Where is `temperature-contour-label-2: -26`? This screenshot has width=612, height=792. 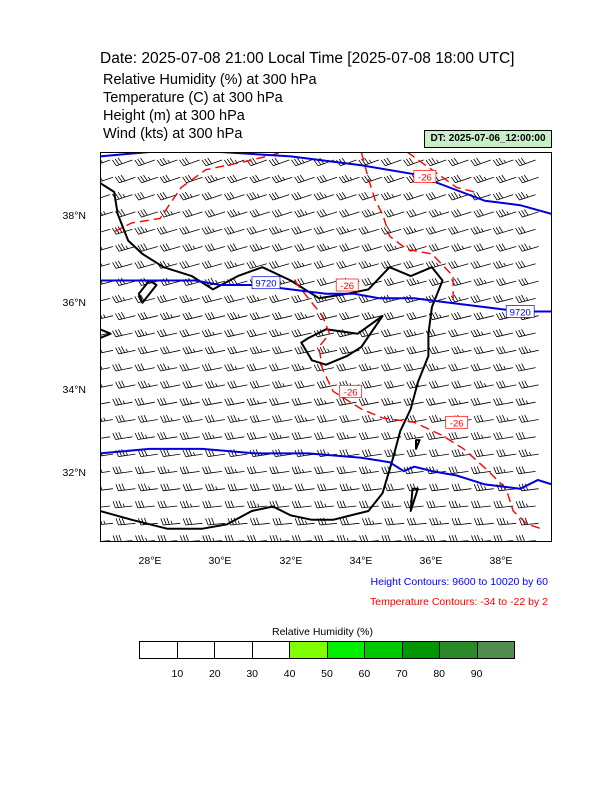 temperature-contour-label-2: -26 is located at coordinates (351, 392).